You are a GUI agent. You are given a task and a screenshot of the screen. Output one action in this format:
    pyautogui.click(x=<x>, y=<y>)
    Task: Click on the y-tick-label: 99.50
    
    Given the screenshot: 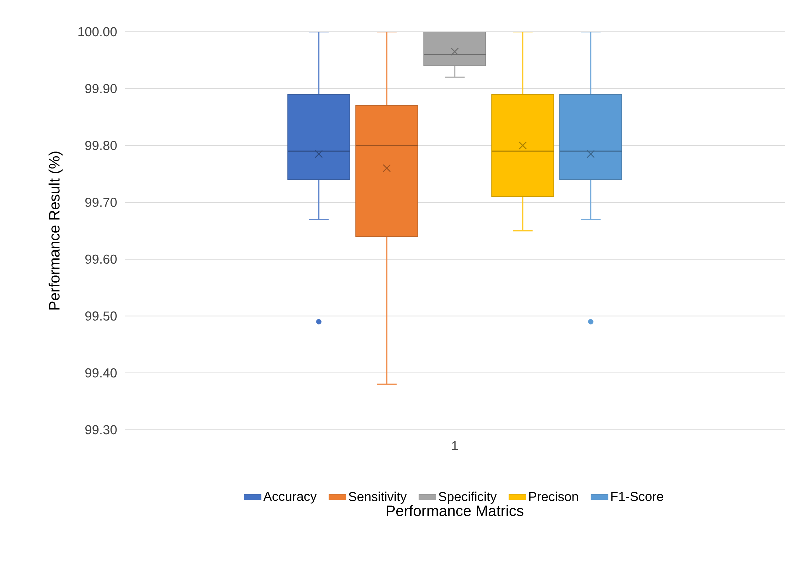 What is the action you would take?
    pyautogui.click(x=101, y=316)
    